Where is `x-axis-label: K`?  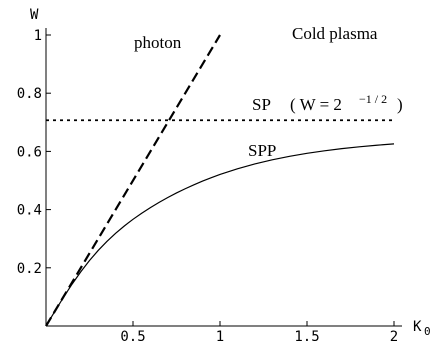
x-axis-label: K is located at coordinates (417, 327).